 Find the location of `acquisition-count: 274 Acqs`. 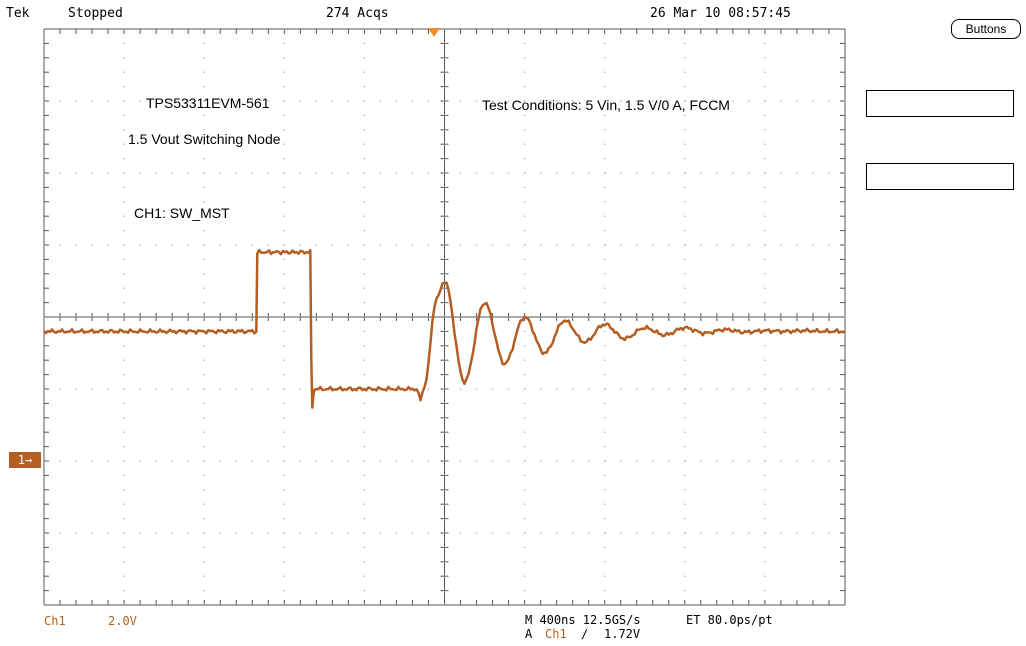

acquisition-count: 274 Acqs is located at coordinates (357, 13).